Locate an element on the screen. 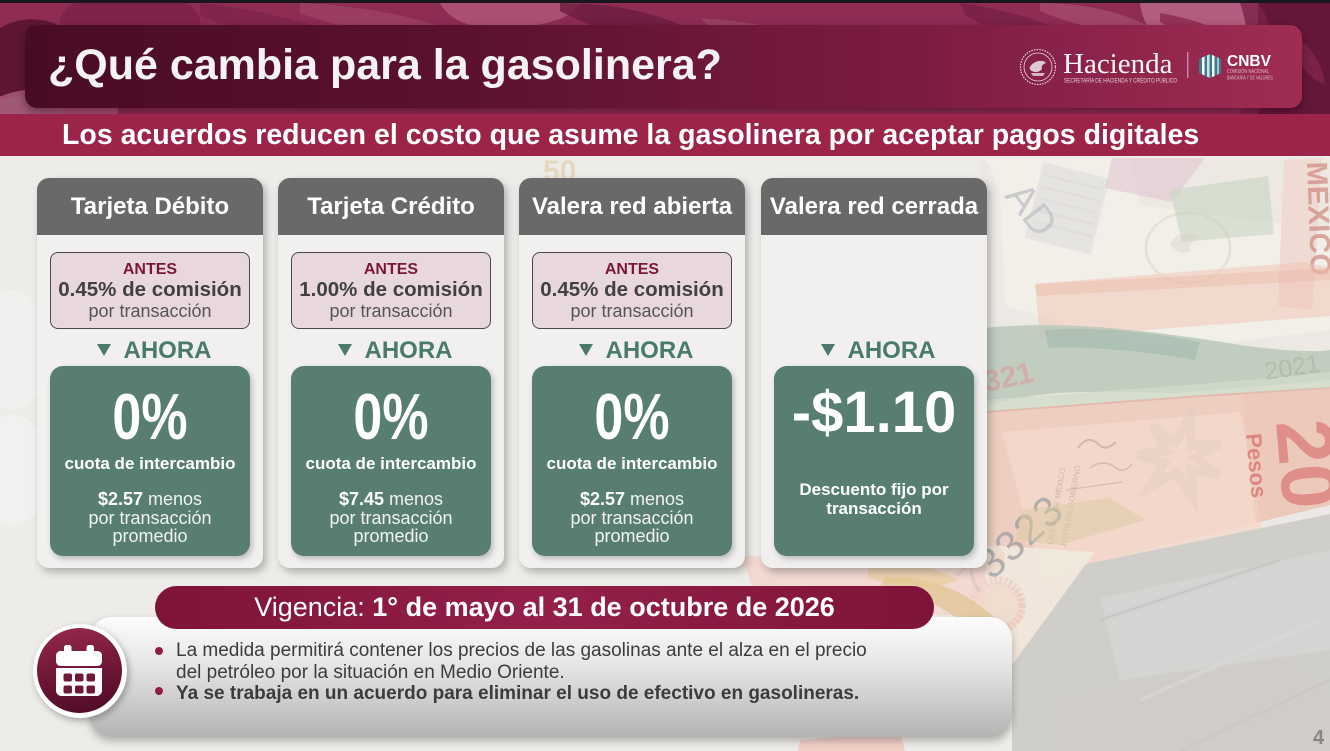 Image resolution: width=1330 pixels, height=751 pixels. svg-text: 20 is located at coordinates (1294, 464).